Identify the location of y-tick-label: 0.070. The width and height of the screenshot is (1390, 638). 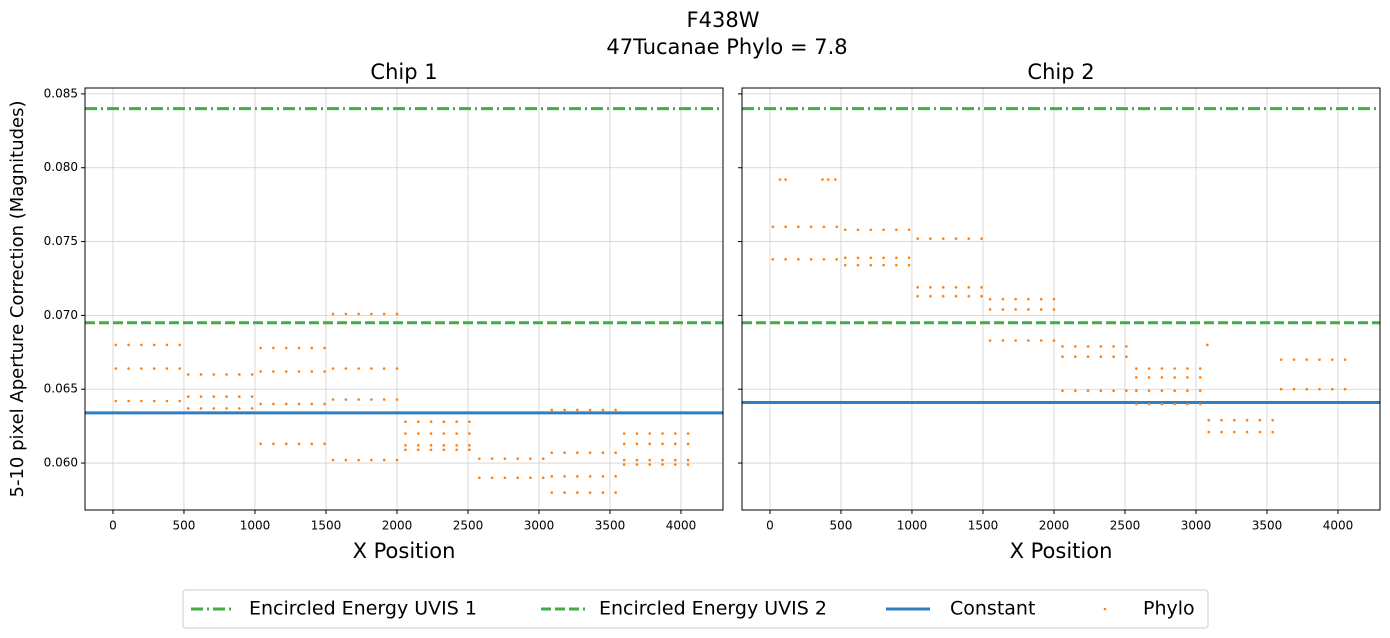
(61, 315).